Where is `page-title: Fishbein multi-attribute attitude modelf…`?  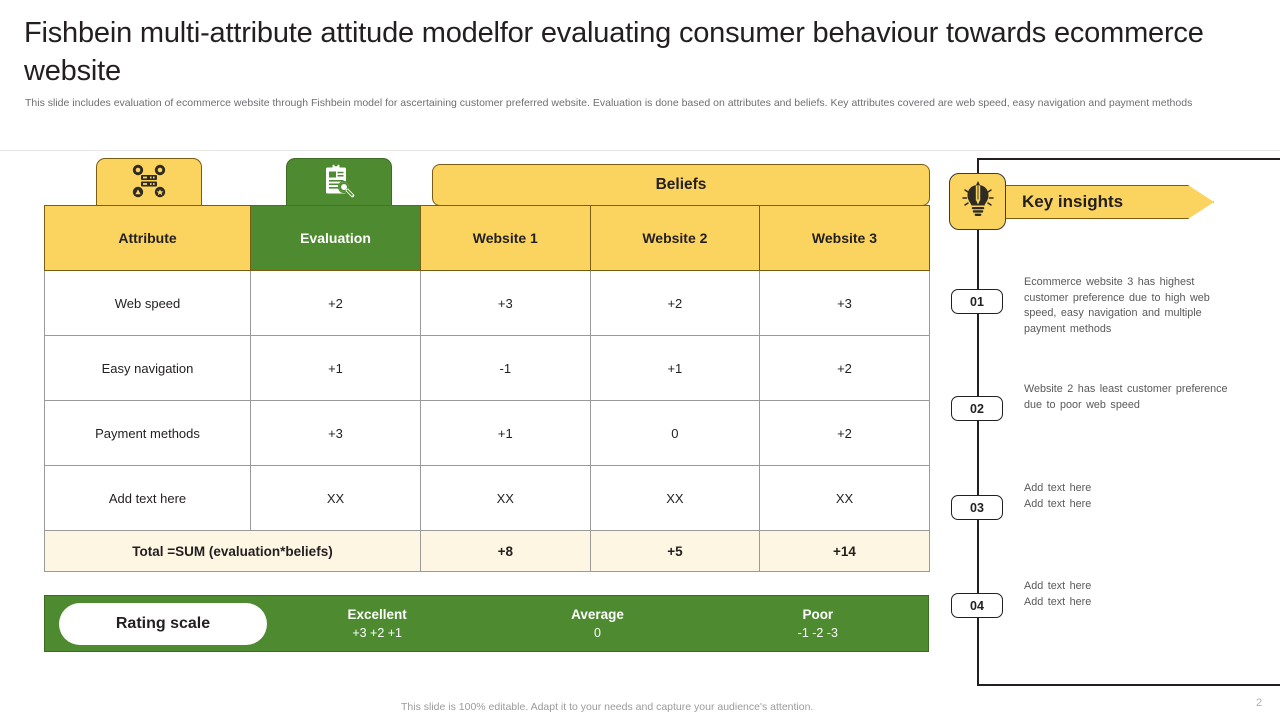
page-title: Fishbein multi-attribute attitude modelf… is located at coordinates (614, 52).